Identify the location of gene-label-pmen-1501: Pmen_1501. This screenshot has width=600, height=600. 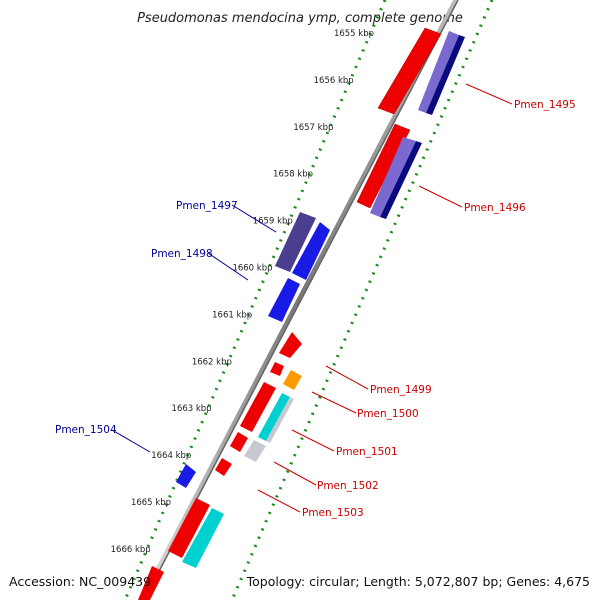
(367, 452).